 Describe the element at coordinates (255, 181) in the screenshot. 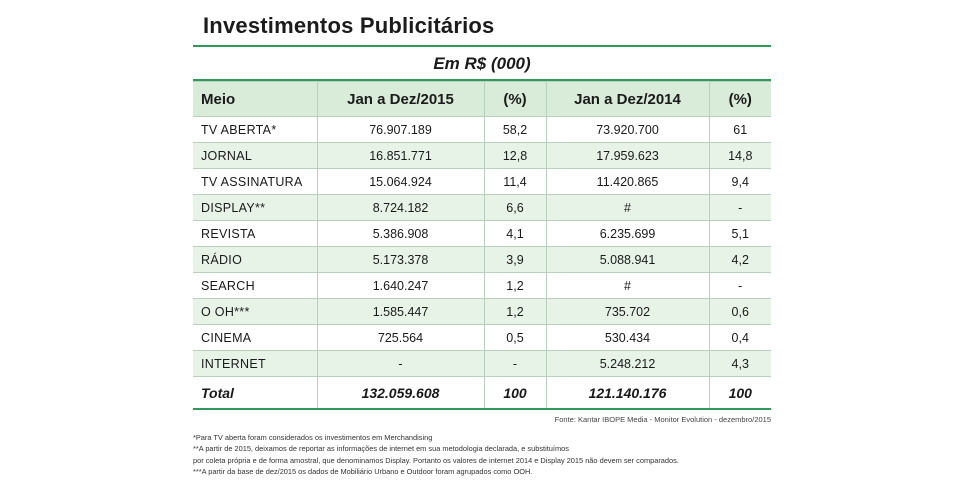

I see `row-meio: TV ASSINATURA` at that location.